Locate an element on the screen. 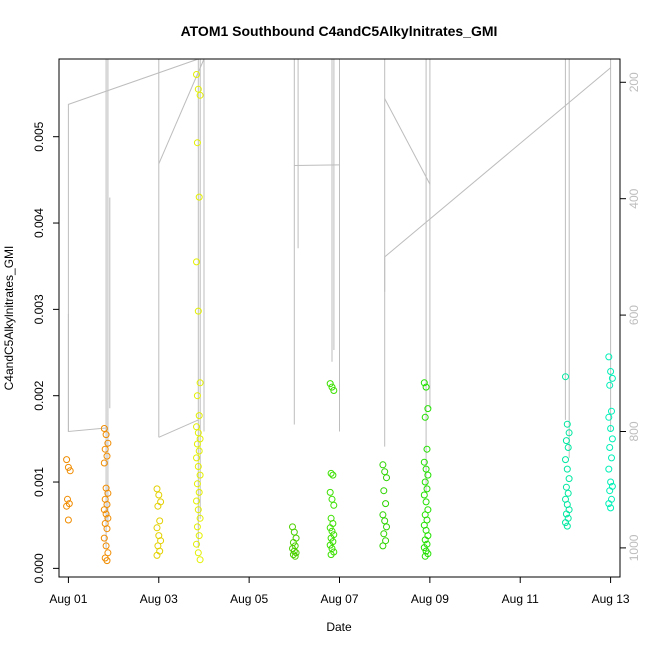 Image resolution: width=650 pixels, height=650 pixels. x-tick-label: Aug 07 is located at coordinates (339, 599).